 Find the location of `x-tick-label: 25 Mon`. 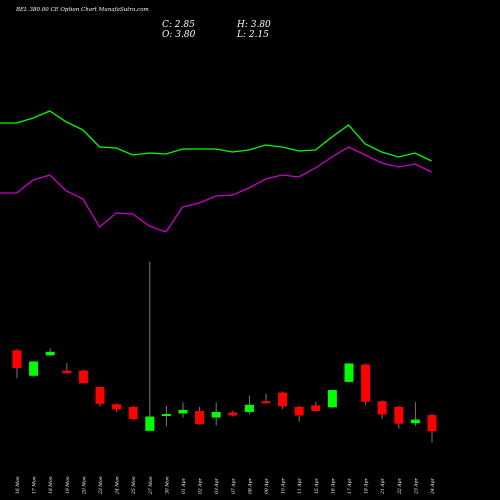

x-tick-label: 25 Mon is located at coordinates (134, 485).